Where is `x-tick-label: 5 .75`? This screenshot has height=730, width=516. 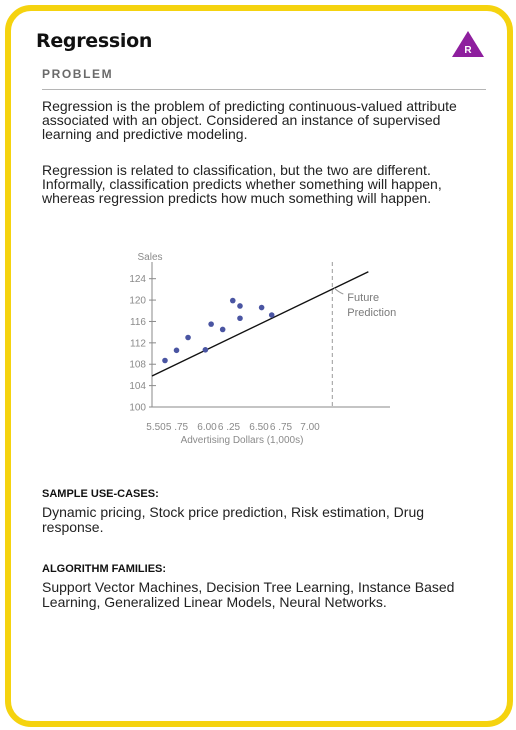 x-tick-label: 5 .75 is located at coordinates (177, 427).